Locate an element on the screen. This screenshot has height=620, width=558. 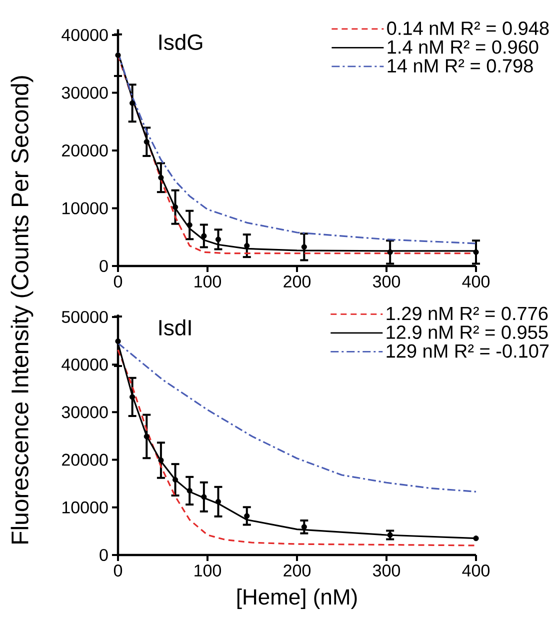
y-axis-title: Fluorescence Intensity (Counts Per Second) is located at coordinates (22, 310).